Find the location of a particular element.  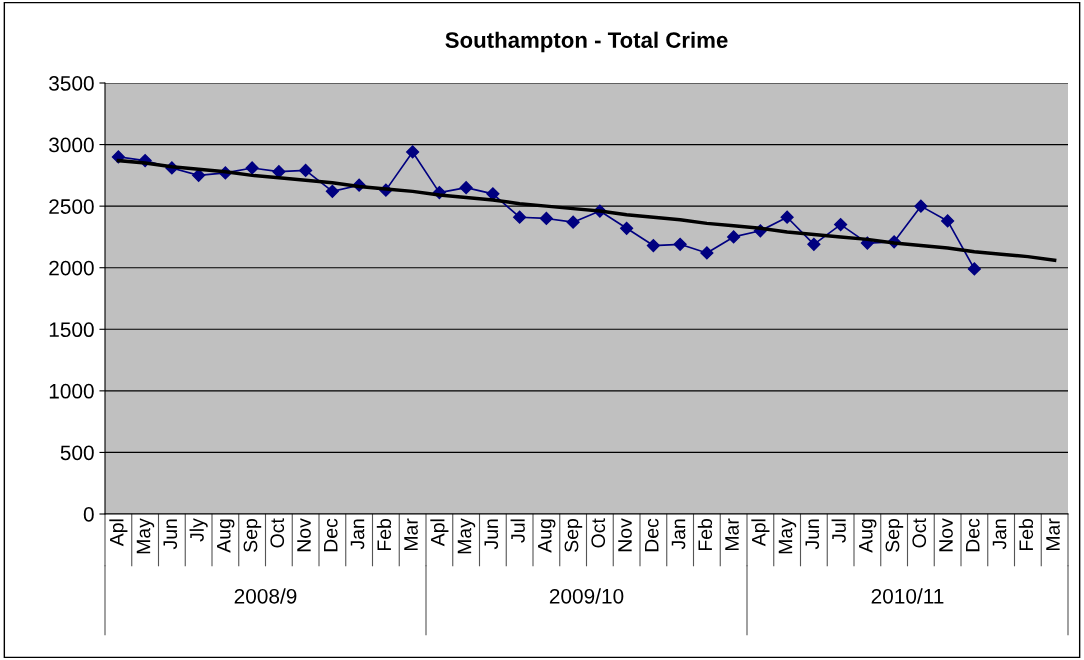

x-tick-label: Jly is located at coordinates (198, 530).